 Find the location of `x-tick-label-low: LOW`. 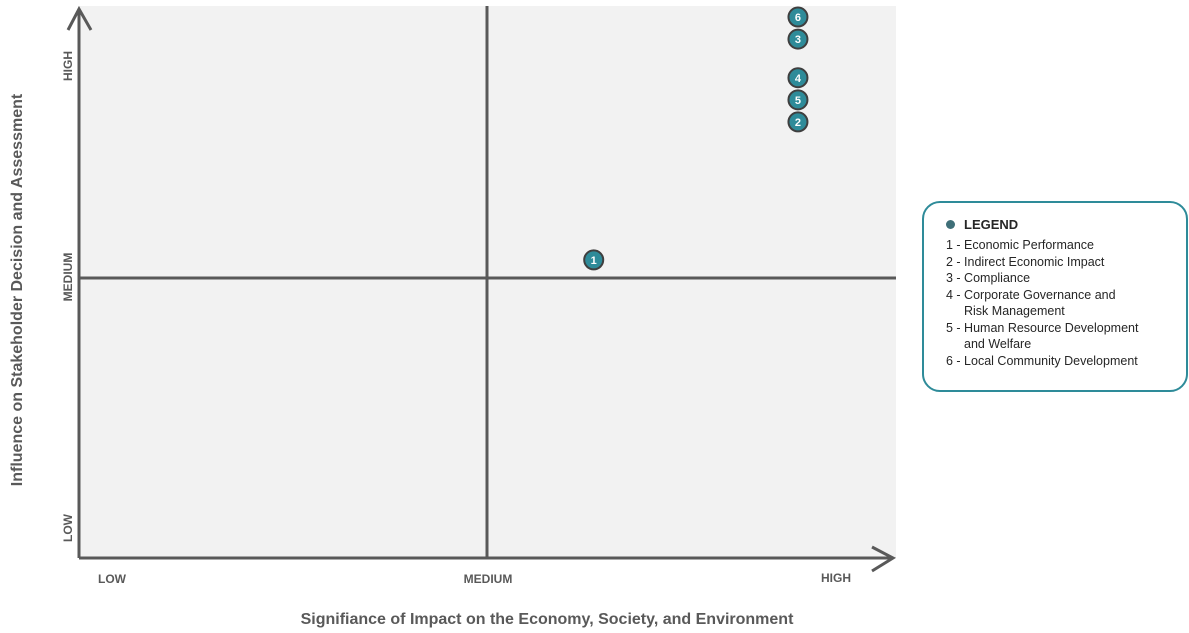

x-tick-label-low: LOW is located at coordinates (112, 579).